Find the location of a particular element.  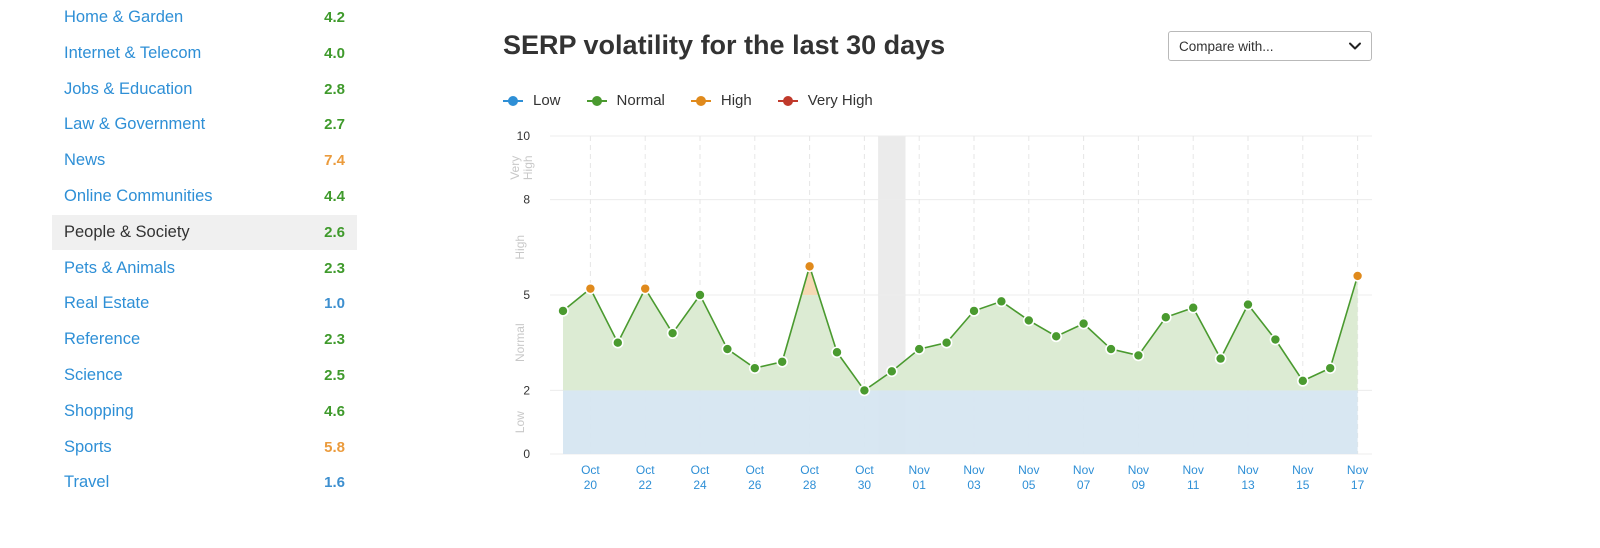

x-tick-day: 05 is located at coordinates (1029, 485).